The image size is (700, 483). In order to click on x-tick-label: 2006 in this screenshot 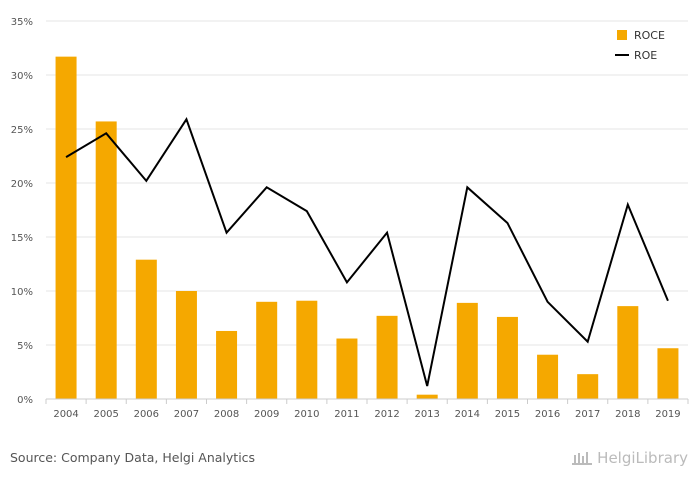, I will do `click(146, 414)`.